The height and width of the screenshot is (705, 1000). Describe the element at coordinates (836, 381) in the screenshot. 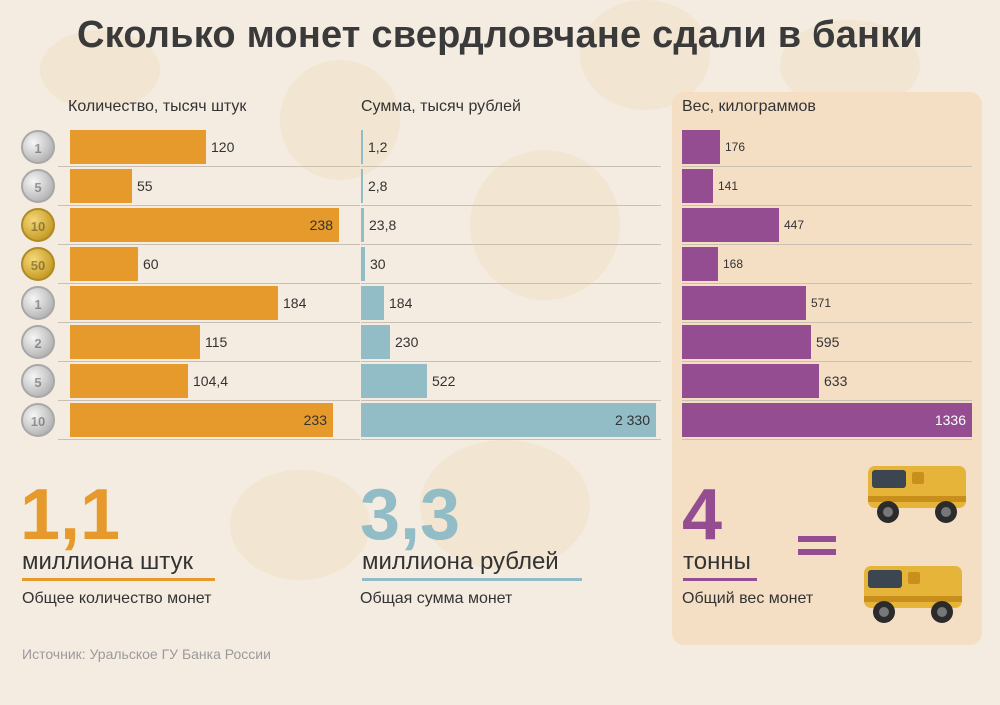

I see `data-label: 633` at that location.